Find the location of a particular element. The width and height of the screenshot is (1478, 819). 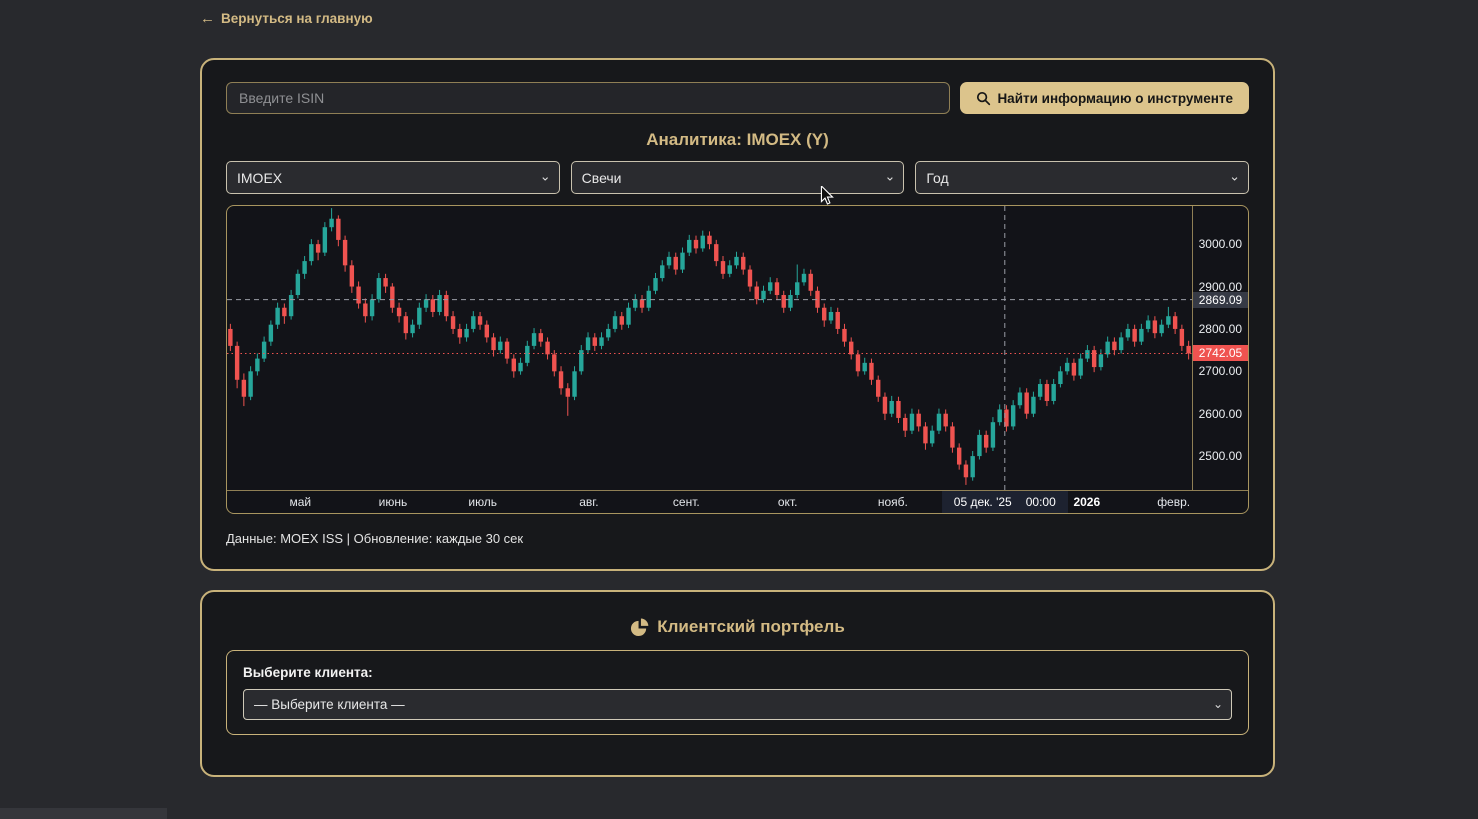

portfolio-title-label: Клиентский портфель is located at coordinates (751, 626).